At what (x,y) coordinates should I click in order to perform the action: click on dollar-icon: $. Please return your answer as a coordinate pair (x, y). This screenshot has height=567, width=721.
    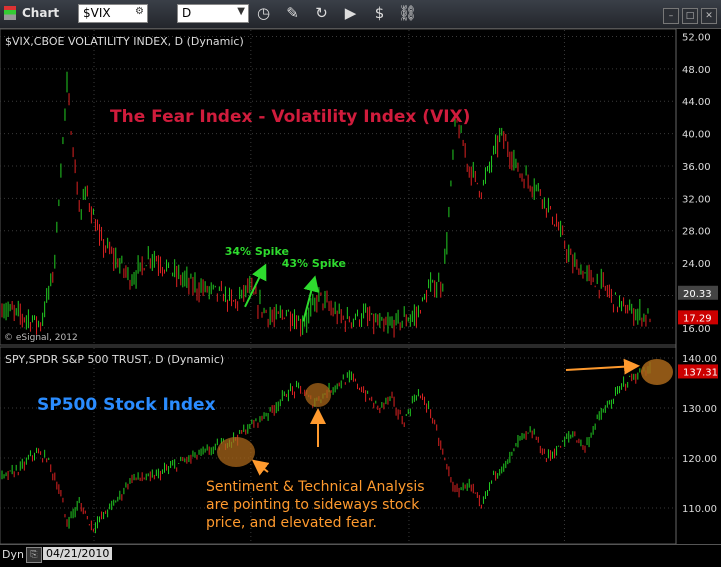
    Looking at the image, I should click on (379, 13).